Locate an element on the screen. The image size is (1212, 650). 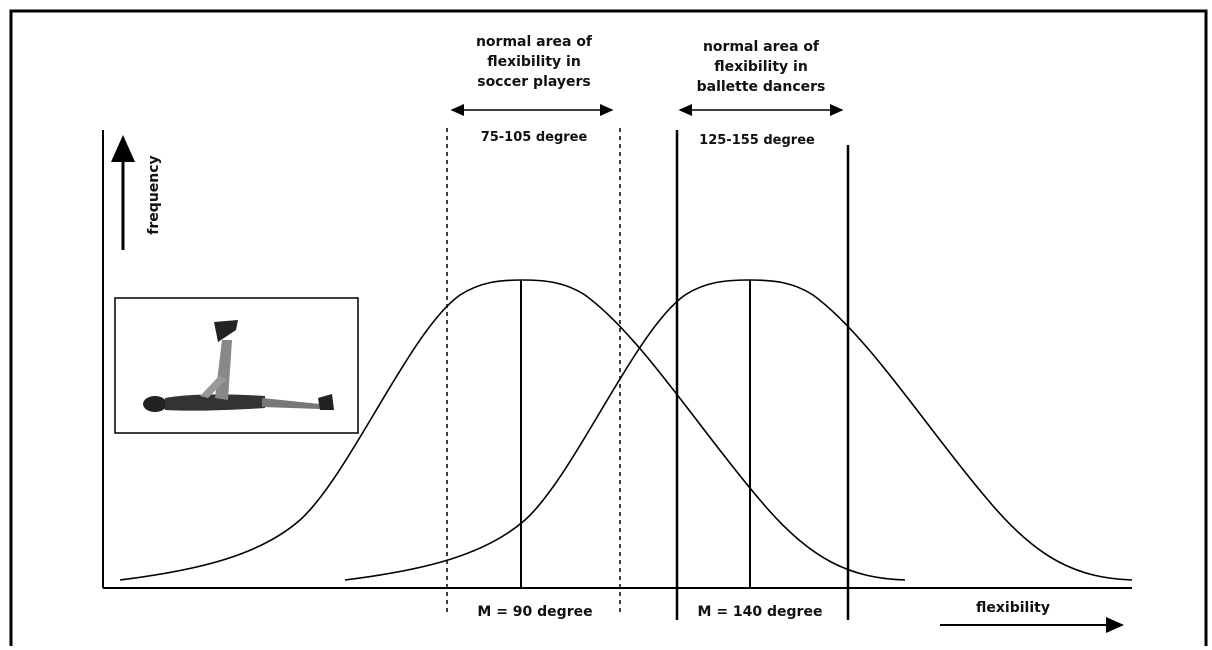
dancer-title: ballette dancers is located at coordinates (761, 87).